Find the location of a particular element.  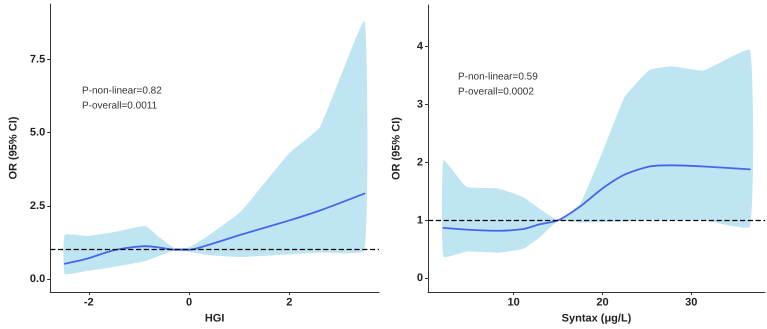

y-tick-label: 4 is located at coordinates (420, 46).